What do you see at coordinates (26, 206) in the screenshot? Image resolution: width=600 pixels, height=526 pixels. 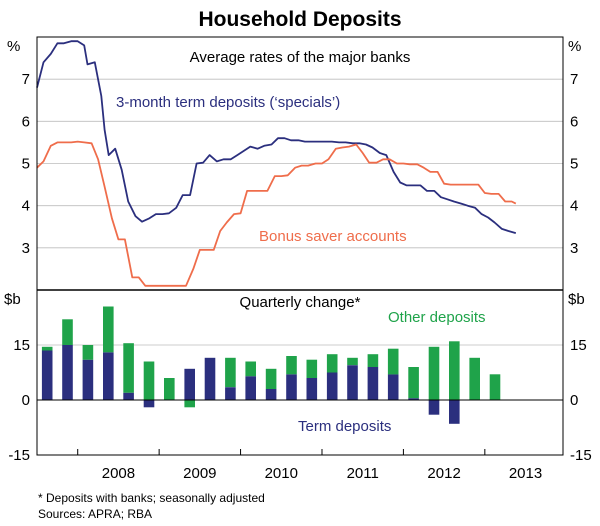 I see `top-ytick-left: 4` at bounding box center [26, 206].